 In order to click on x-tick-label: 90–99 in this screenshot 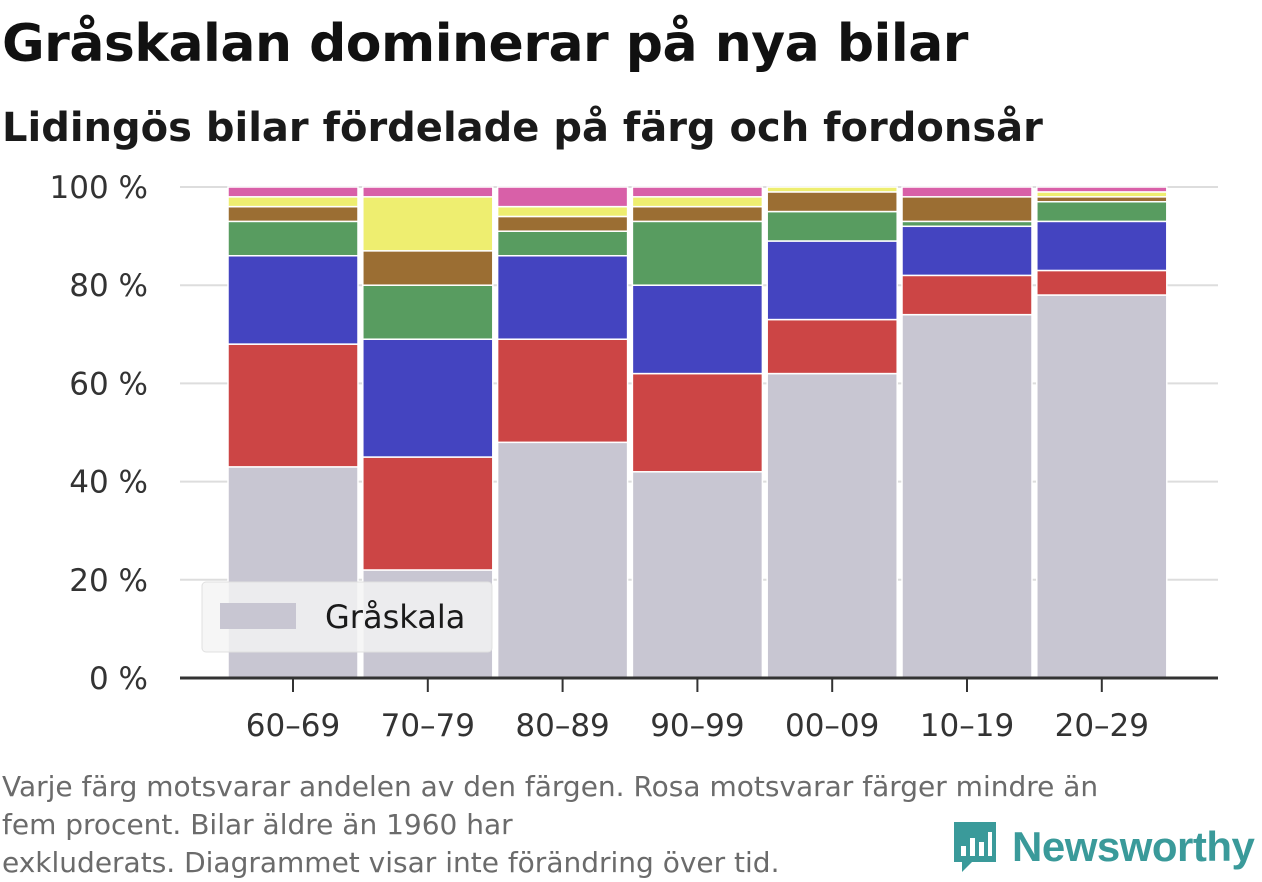, I will do `click(697, 726)`.